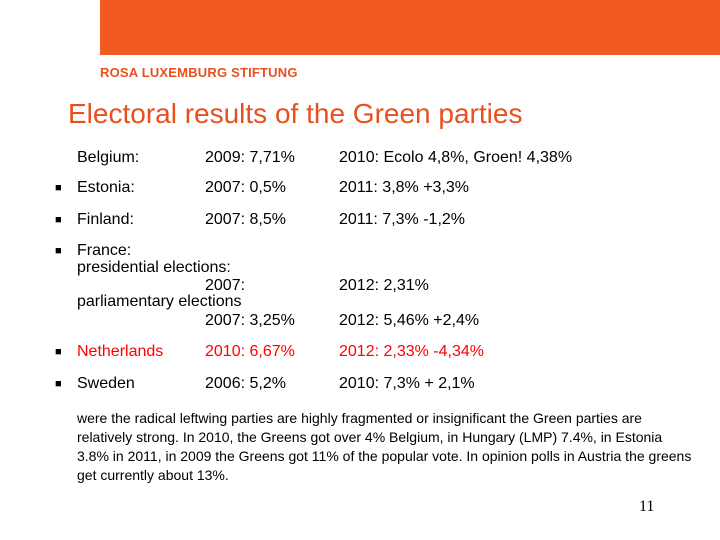 Image resolution: width=720 pixels, height=540 pixels. What do you see at coordinates (154, 267) in the screenshot?
I see `france-presidential-label: presidential elections:` at bounding box center [154, 267].